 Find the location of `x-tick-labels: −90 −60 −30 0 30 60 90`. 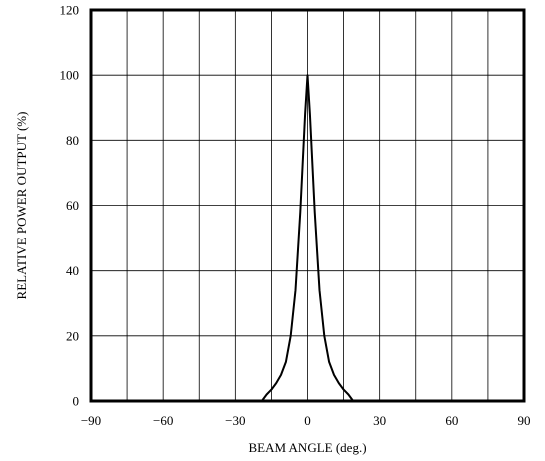

x-tick-labels: −90 −60 −30 0 30 60 90 is located at coordinates (306, 420).